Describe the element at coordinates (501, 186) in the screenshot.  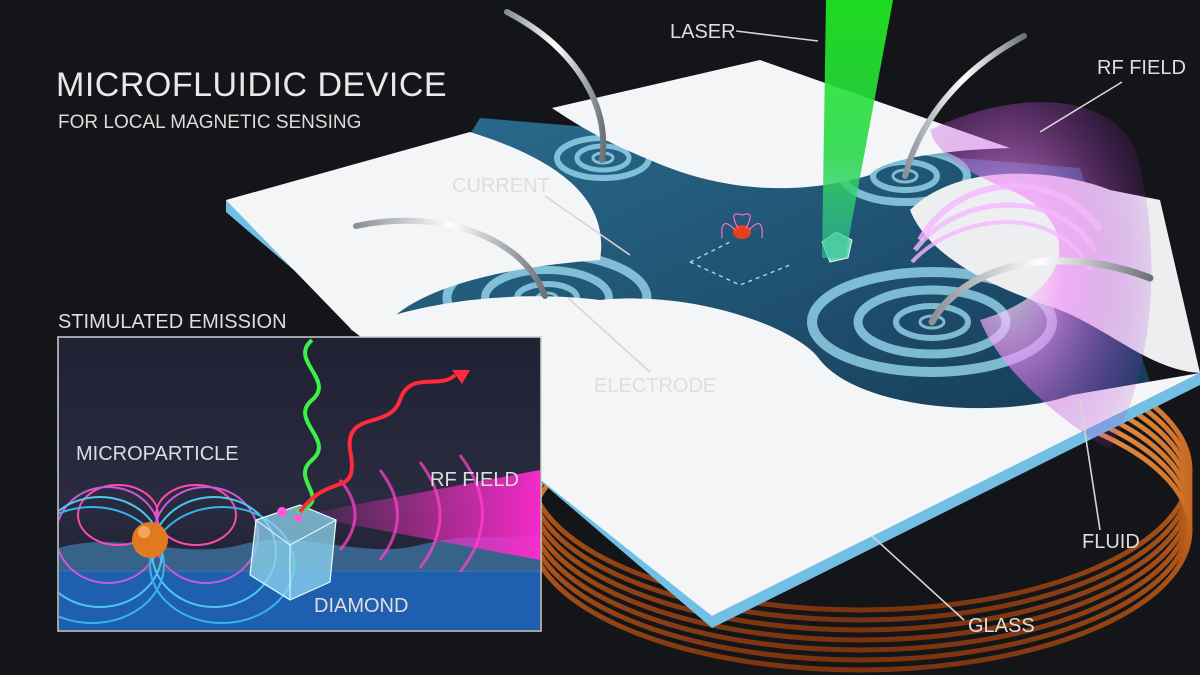
I see `label-current: CURRENT` at that location.